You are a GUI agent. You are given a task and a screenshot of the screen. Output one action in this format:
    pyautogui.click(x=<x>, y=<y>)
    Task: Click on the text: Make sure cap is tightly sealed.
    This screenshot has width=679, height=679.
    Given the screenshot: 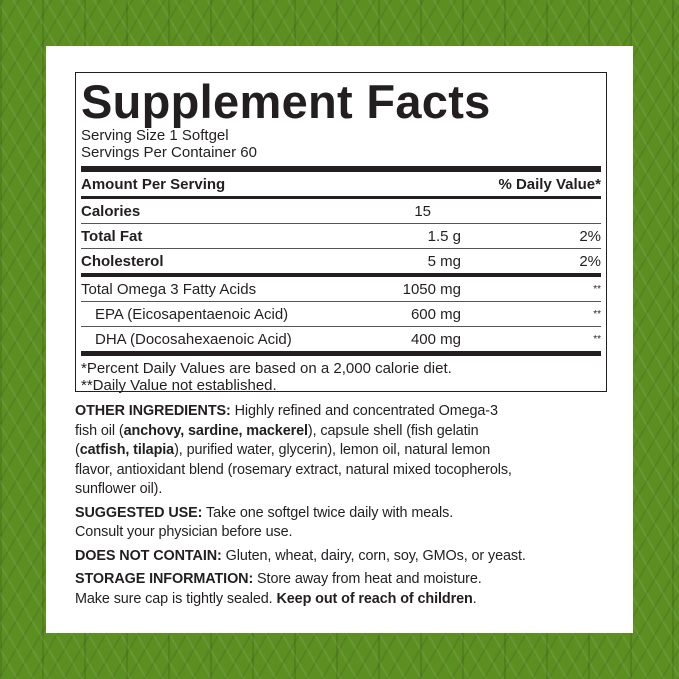 What is the action you would take?
    pyautogui.click(x=176, y=598)
    